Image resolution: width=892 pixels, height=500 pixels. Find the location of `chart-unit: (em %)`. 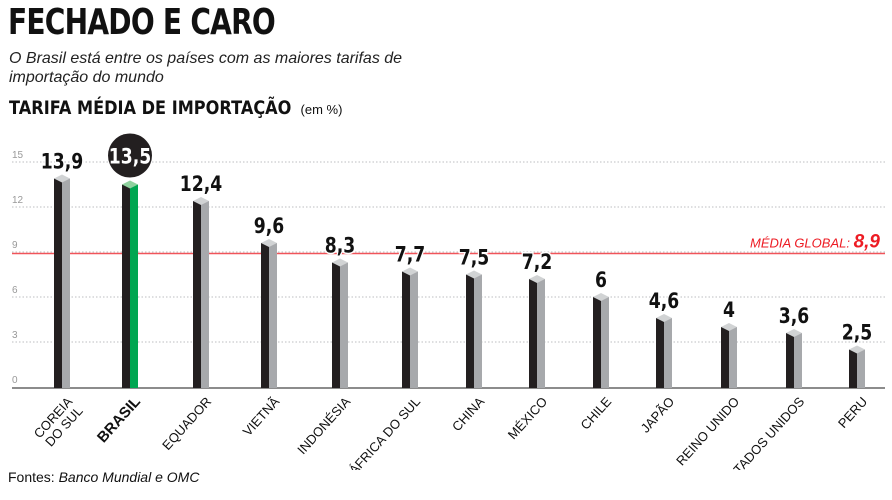

chart-unit: (em %) is located at coordinates (321, 109).